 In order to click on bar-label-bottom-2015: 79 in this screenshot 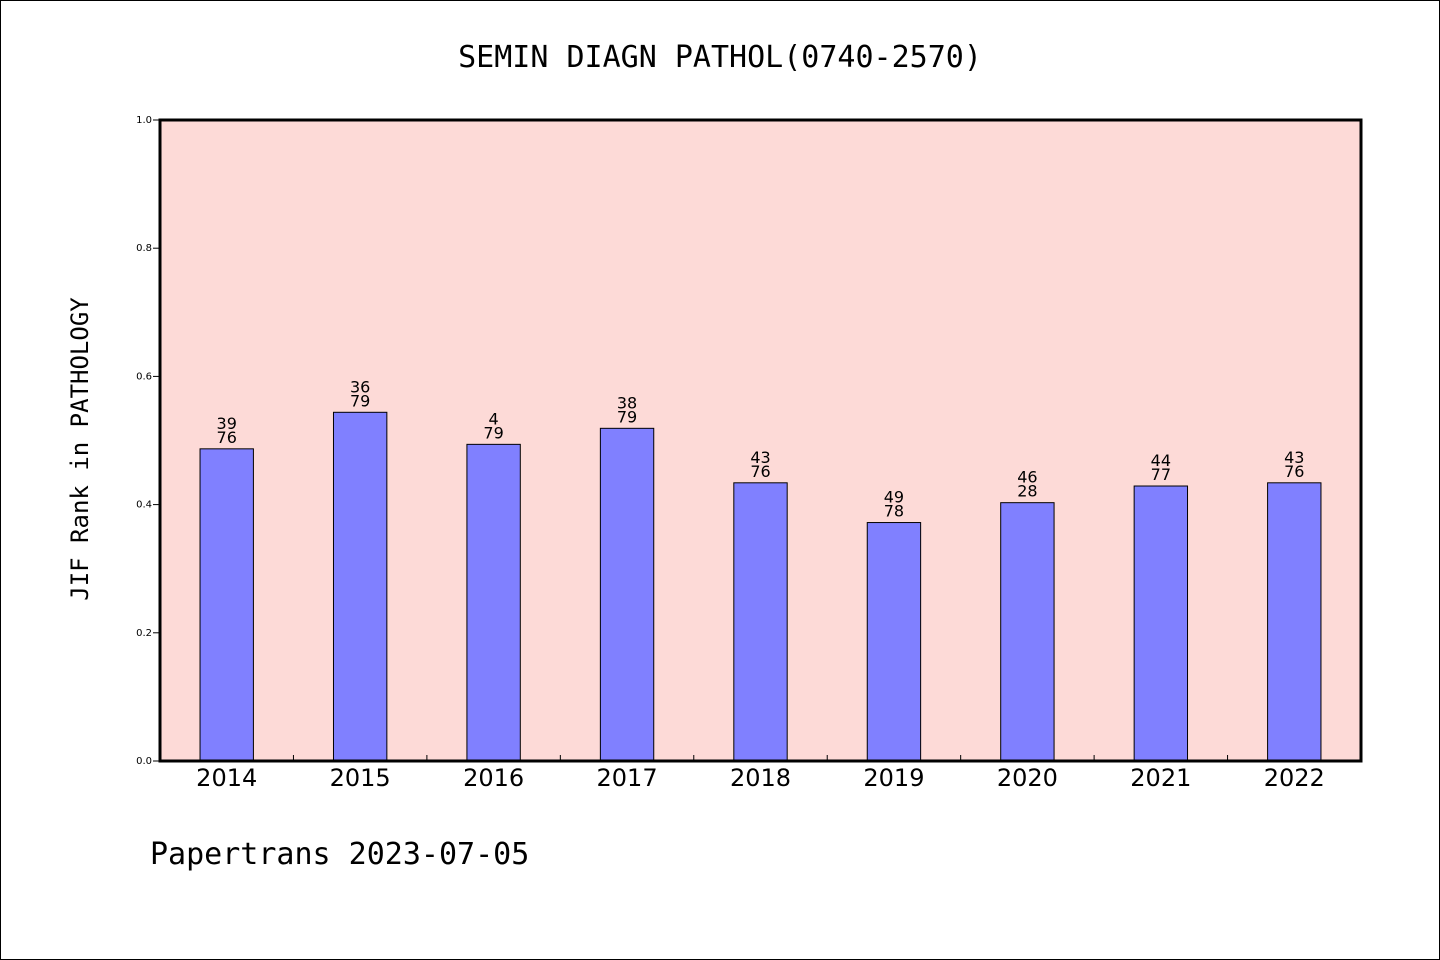, I will do `click(360, 400)`.